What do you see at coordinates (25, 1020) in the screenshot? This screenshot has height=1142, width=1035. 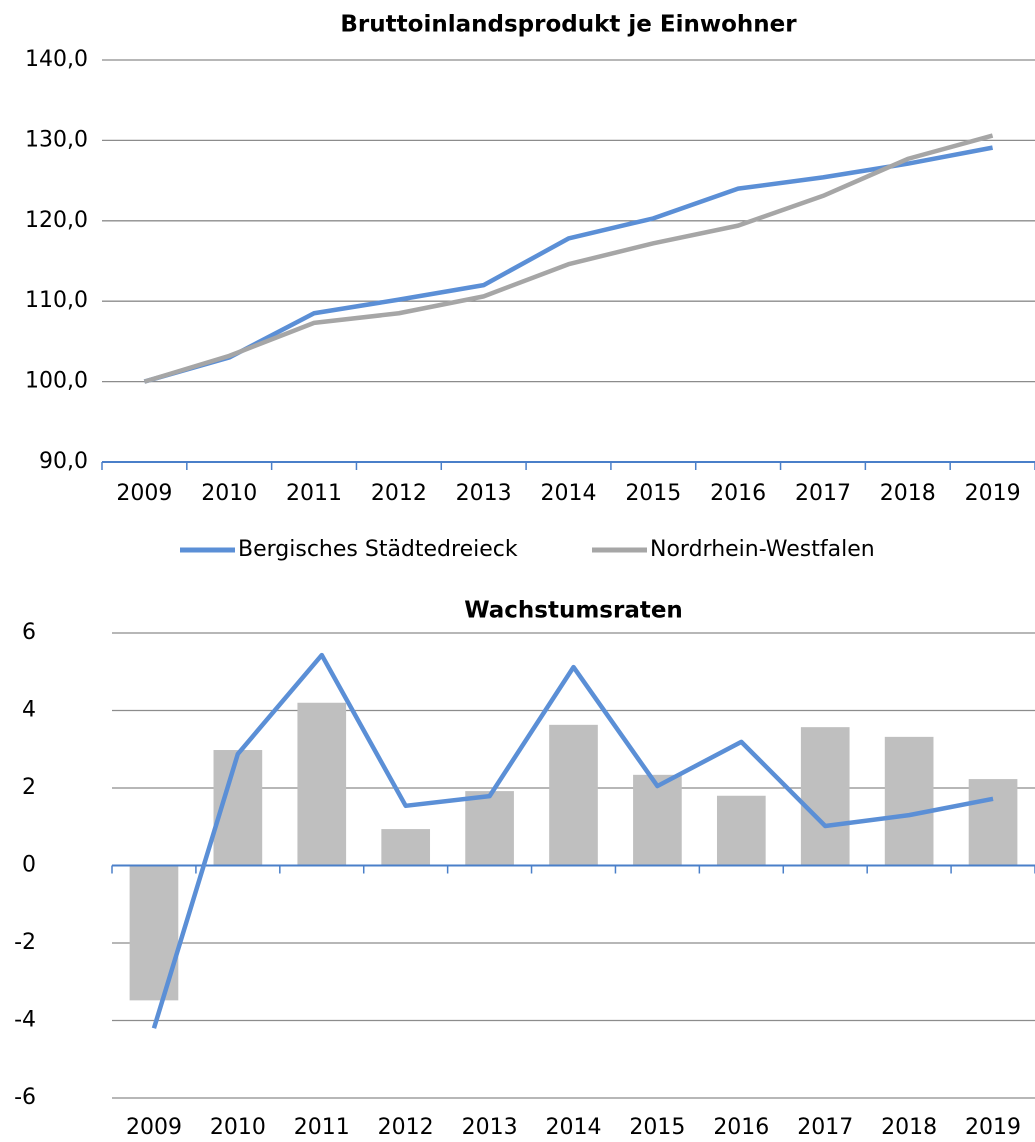 I see `y-tick-label: -4` at bounding box center [25, 1020].